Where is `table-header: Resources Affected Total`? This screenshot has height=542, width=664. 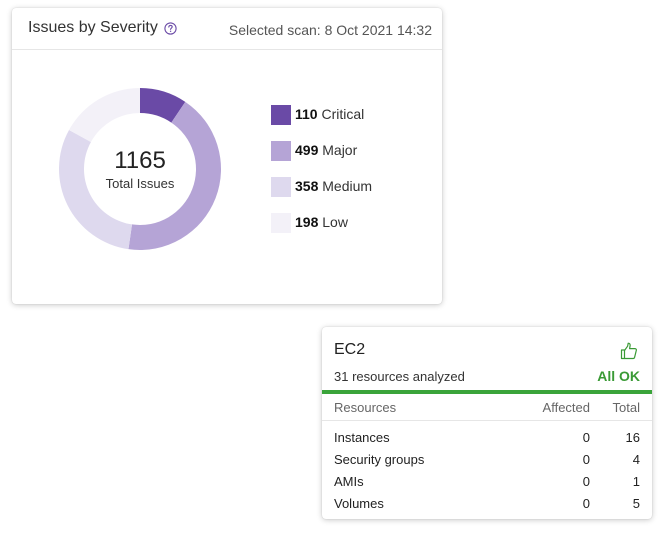
table-header: Resources Affected Total is located at coordinates (487, 407).